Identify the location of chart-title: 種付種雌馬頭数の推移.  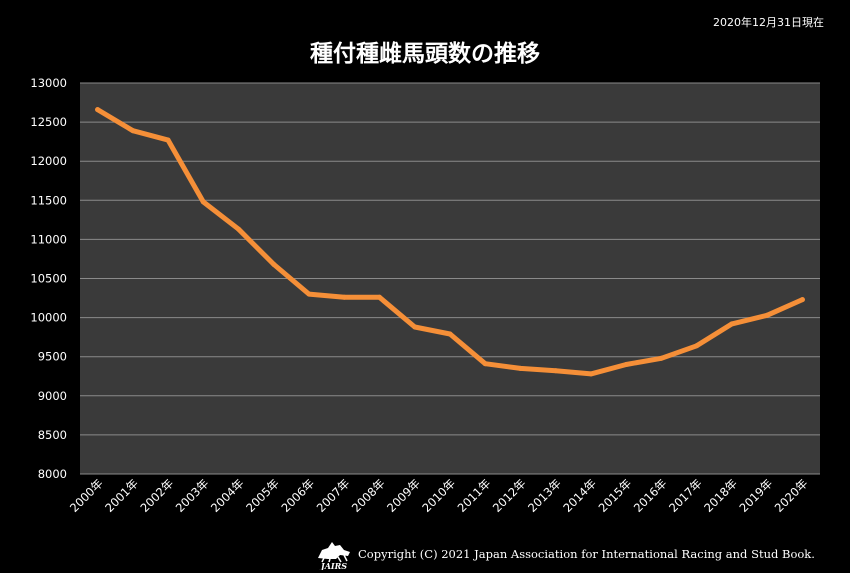
(425, 54).